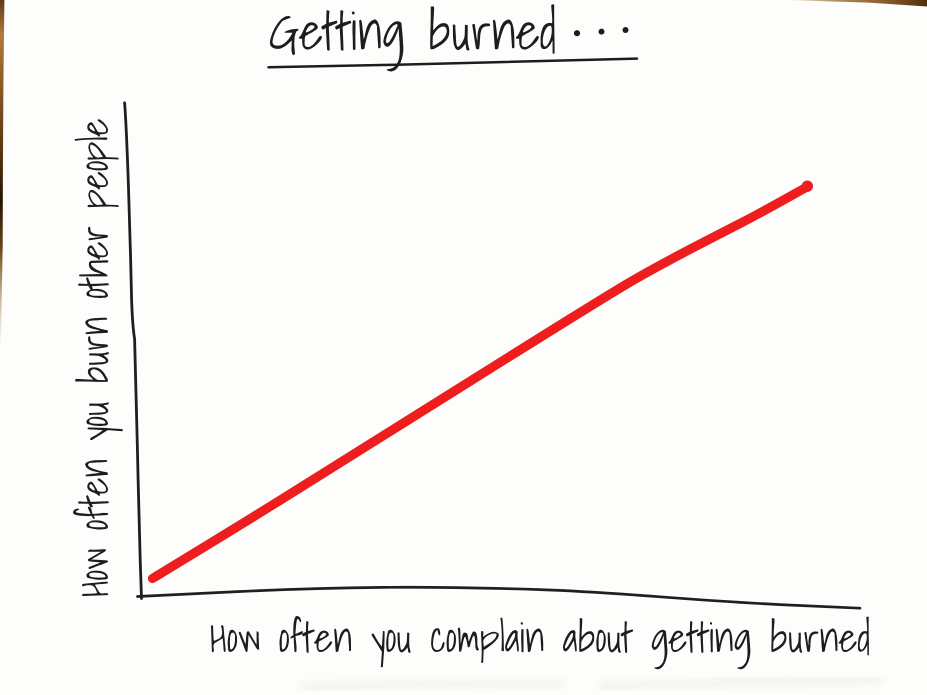 The image size is (927, 695). What do you see at coordinates (855, 3) in the screenshot?
I see `photo-edge-top-right` at bounding box center [855, 3].